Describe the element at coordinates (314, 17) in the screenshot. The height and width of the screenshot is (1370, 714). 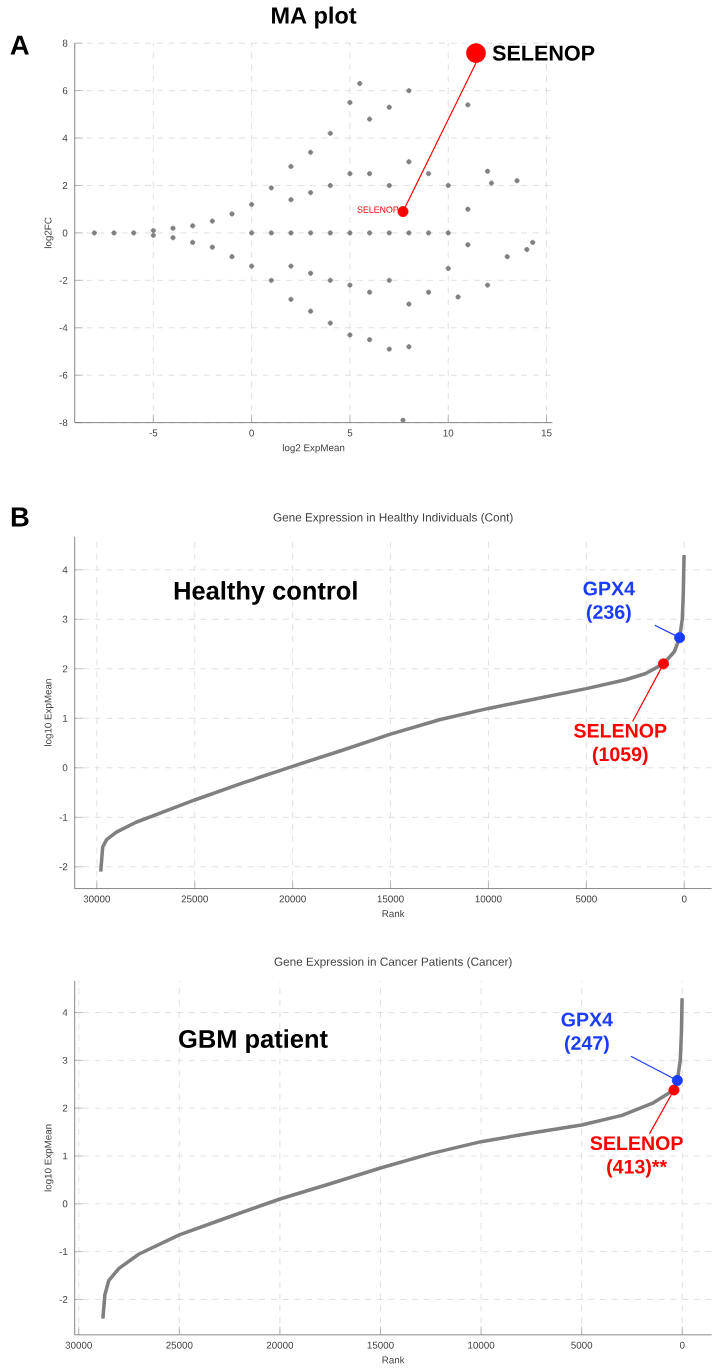
I see `chart-title: MA plot` at that location.